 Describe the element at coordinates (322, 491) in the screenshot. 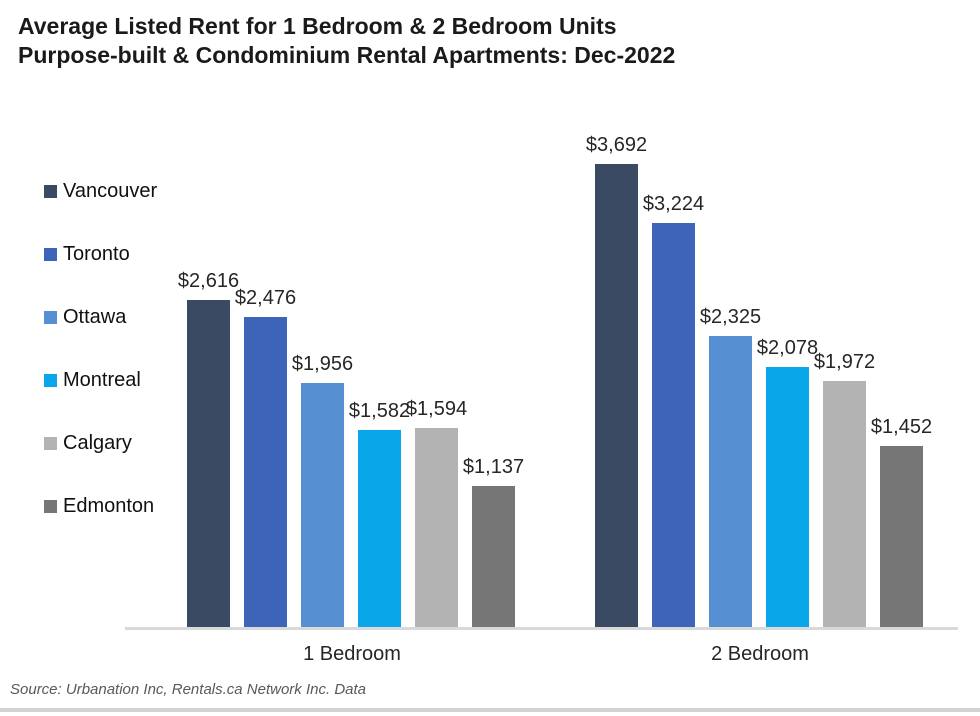

I see `bar-ottawa-1-bedroom: $1,956` at that location.